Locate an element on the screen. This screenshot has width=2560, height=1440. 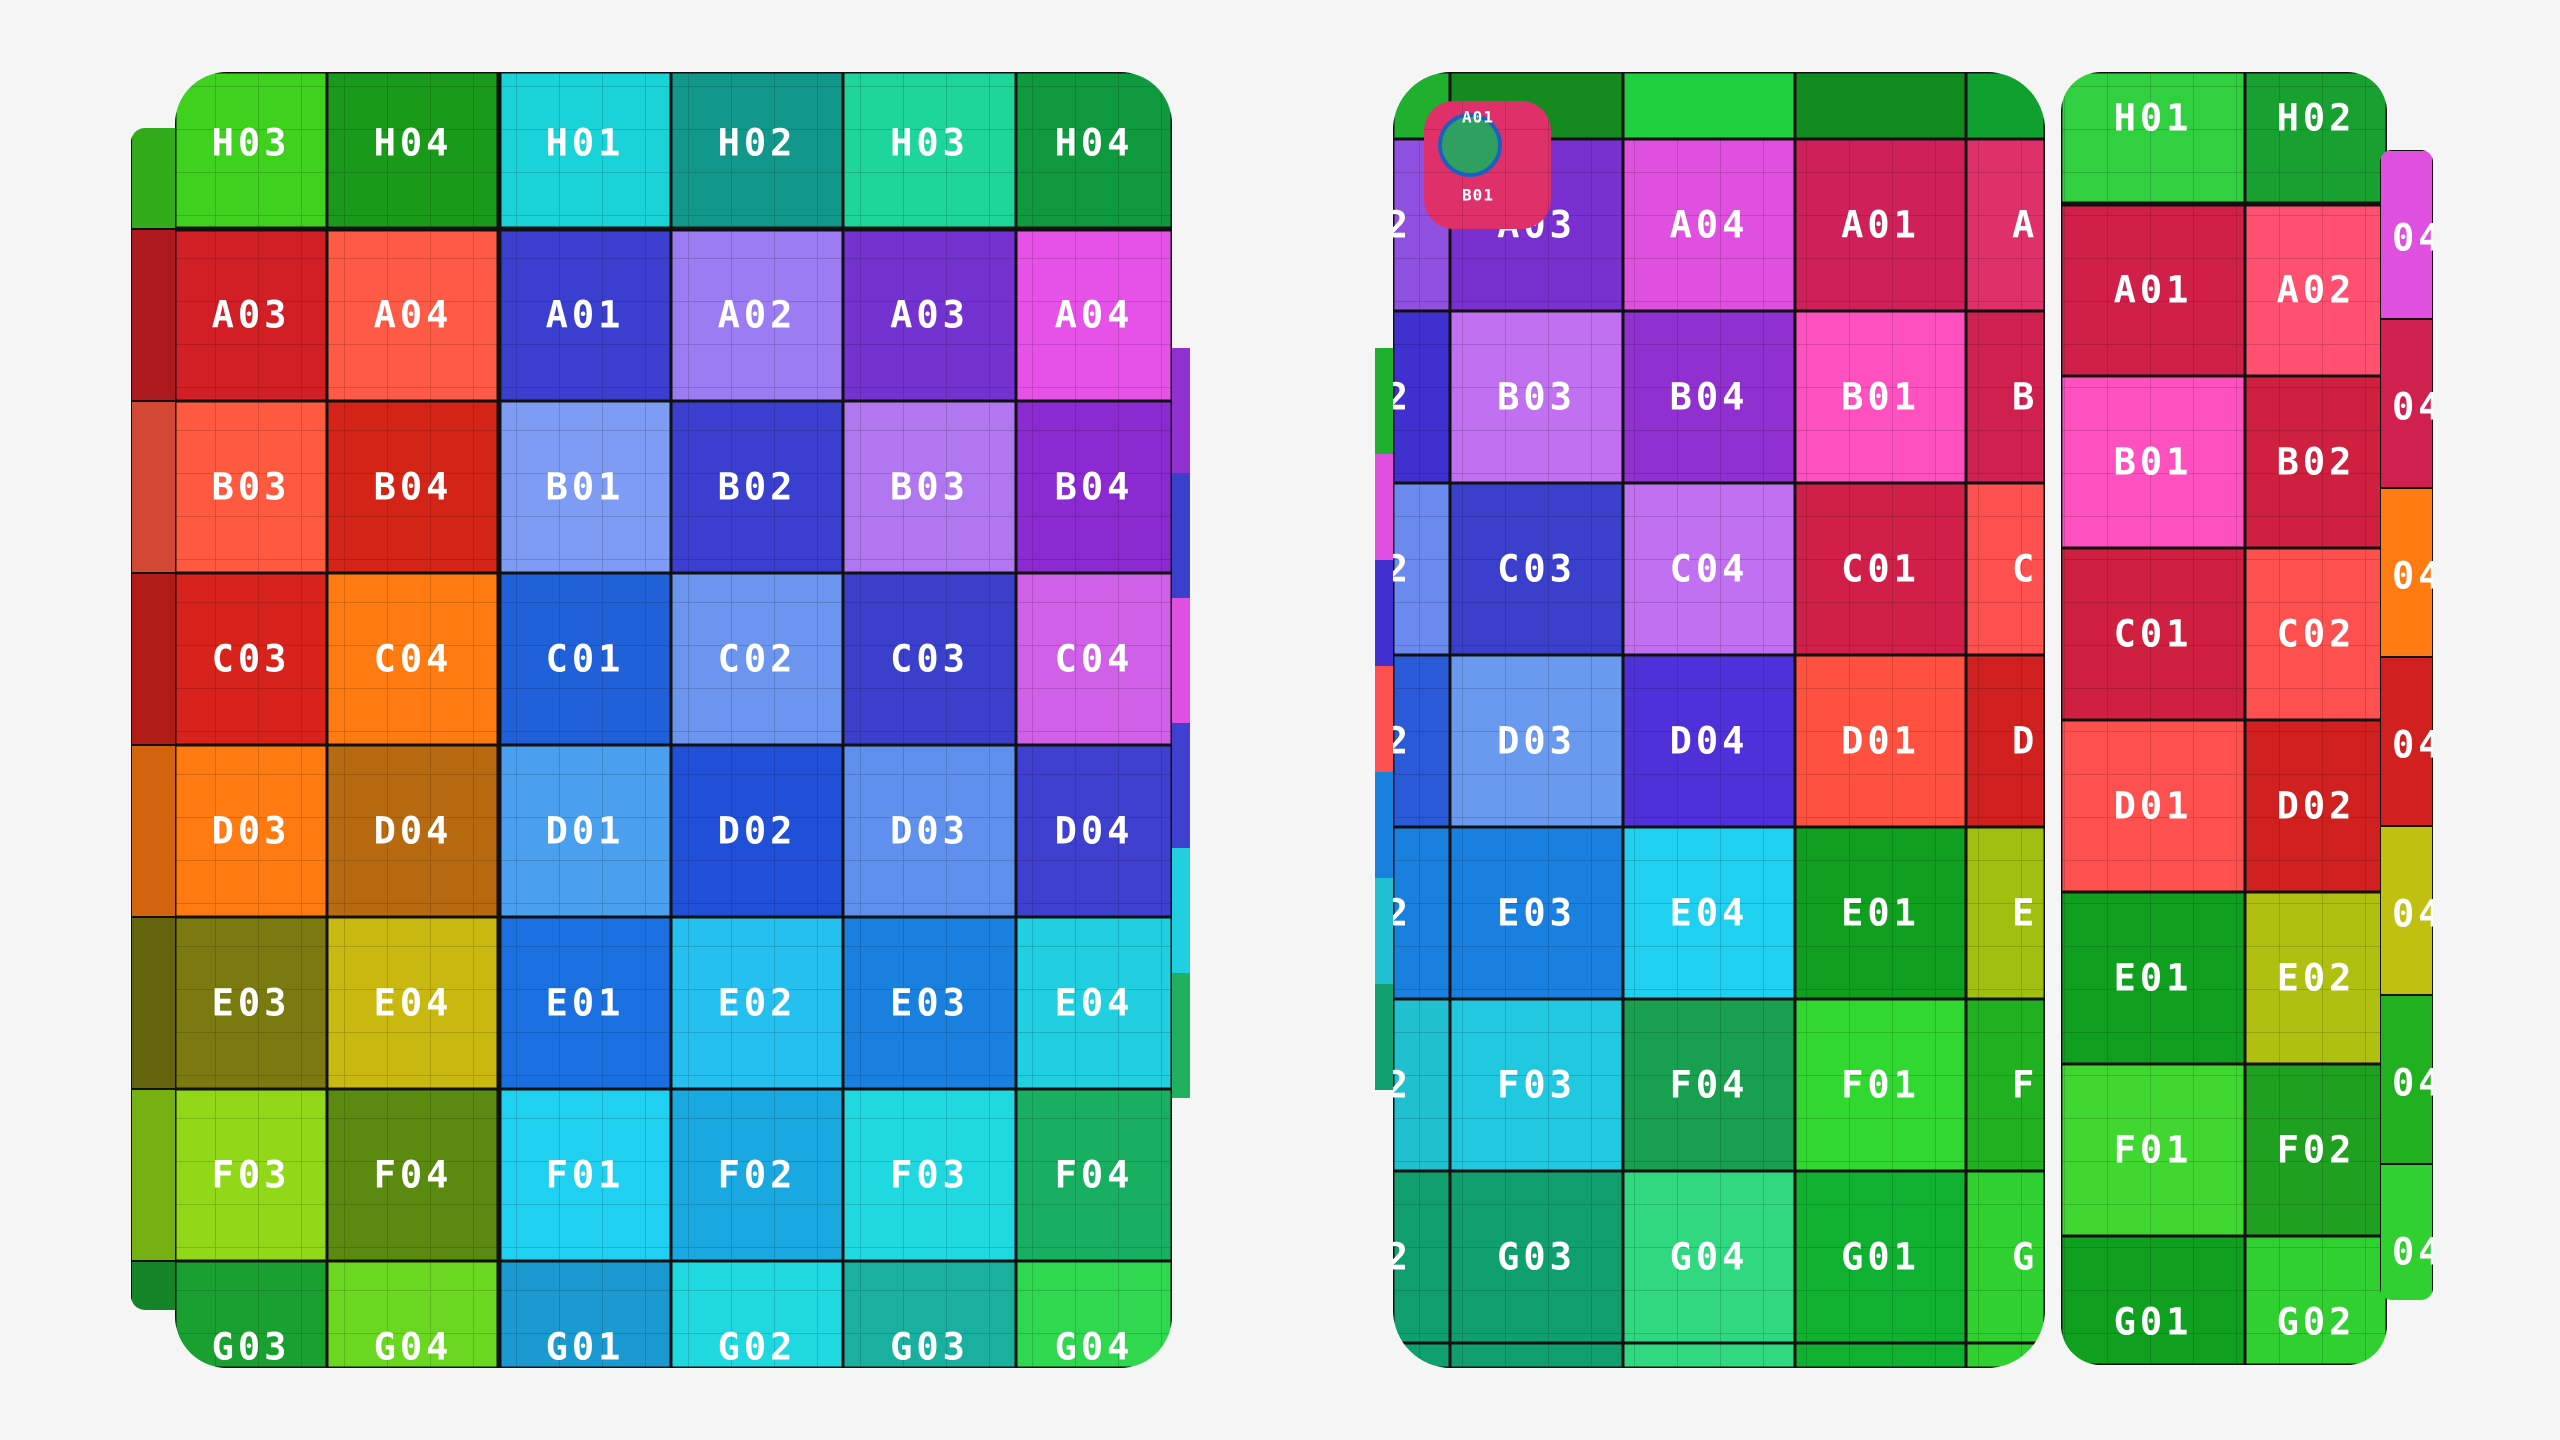
edge-tile is located at coordinates (2406, 910).